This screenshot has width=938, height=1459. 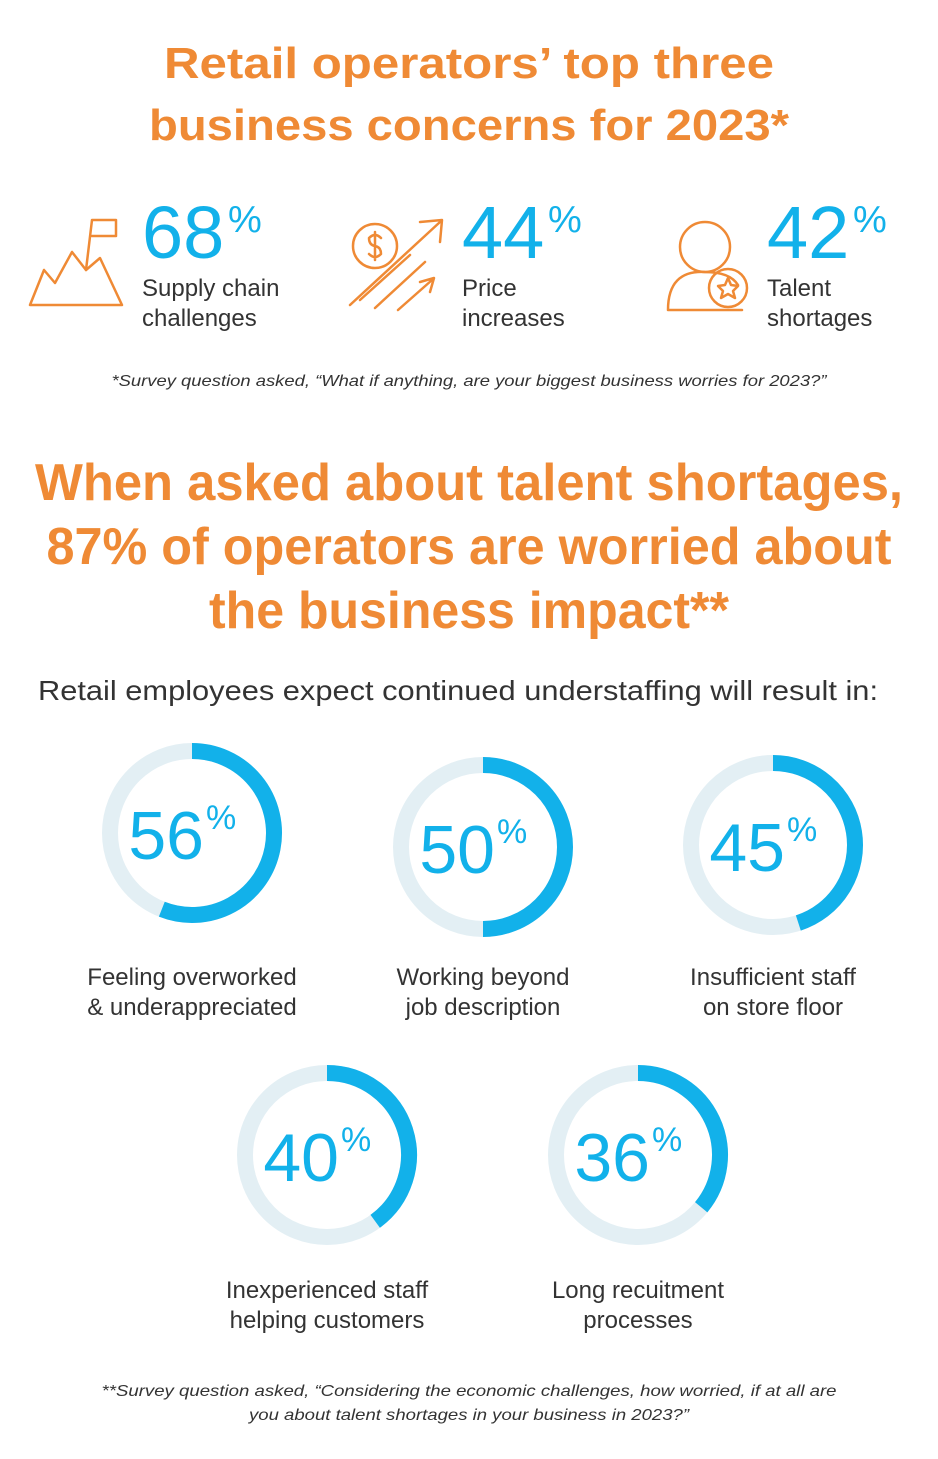 I want to click on gauge-value: 45, so click(x=747, y=848).